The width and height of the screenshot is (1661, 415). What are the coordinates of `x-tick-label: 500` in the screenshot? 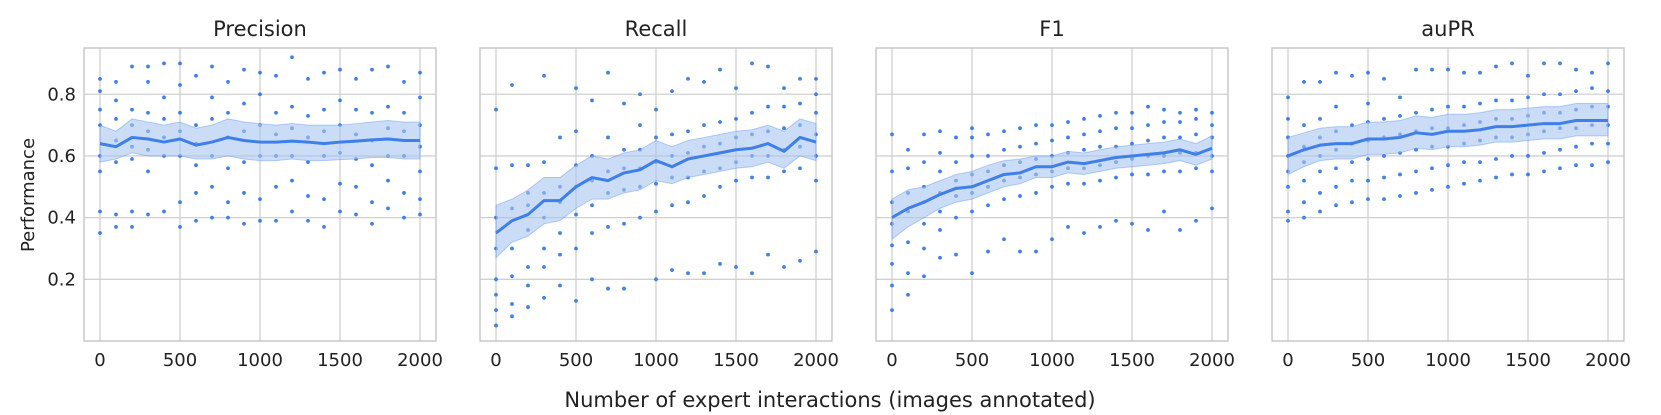 It's located at (972, 360).